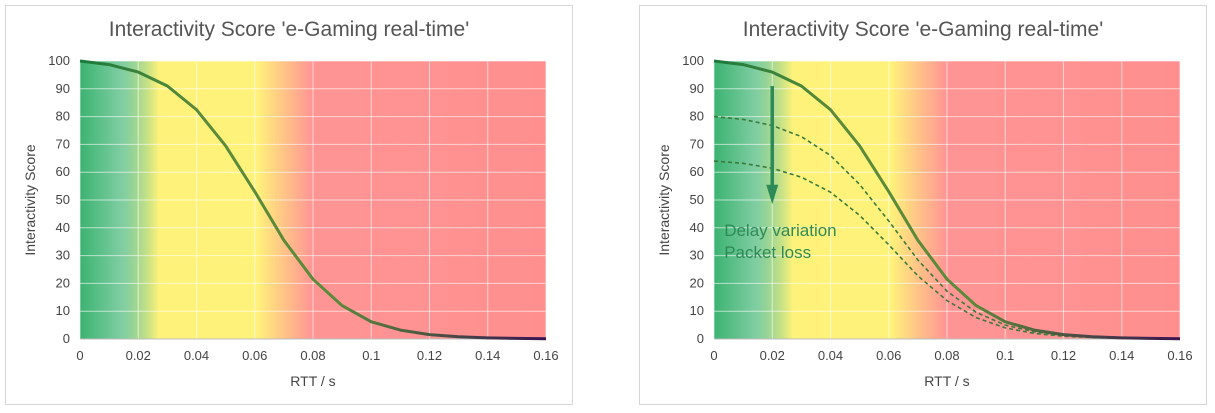  I want to click on down-arrow-icon, so click(772, 194).